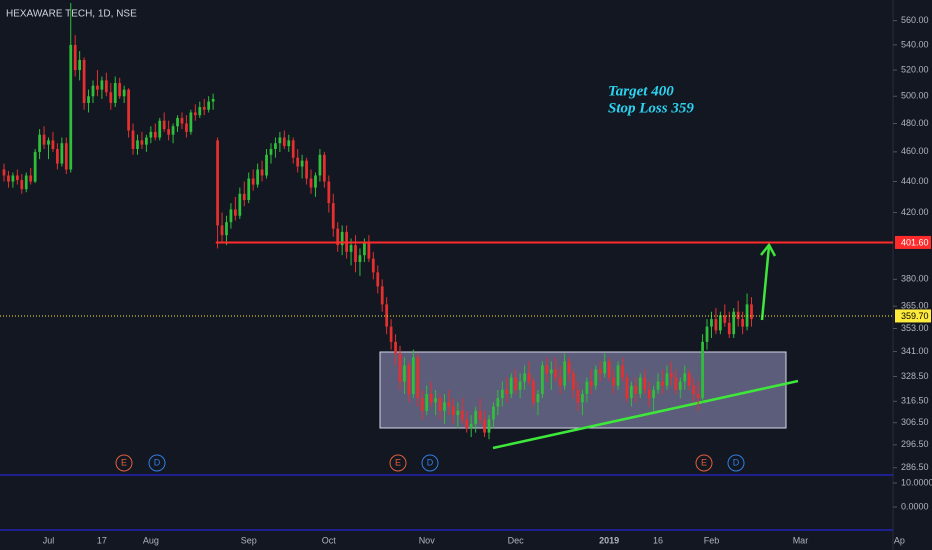 The height and width of the screenshot is (550, 932). I want to click on annotation: Target 400, so click(641, 91).